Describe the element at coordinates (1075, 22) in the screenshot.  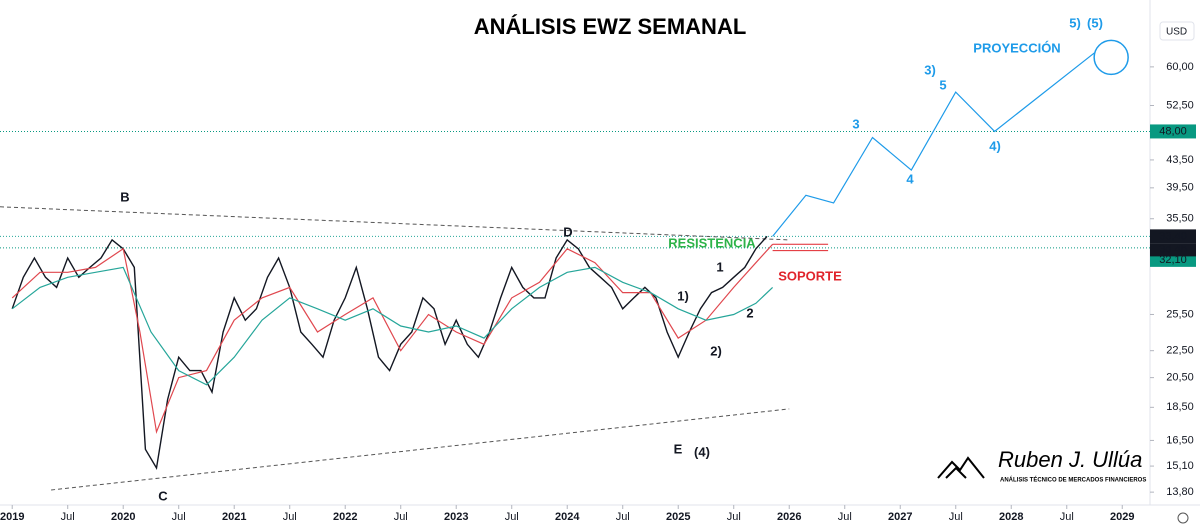
I see `annotation: 5)` at that location.